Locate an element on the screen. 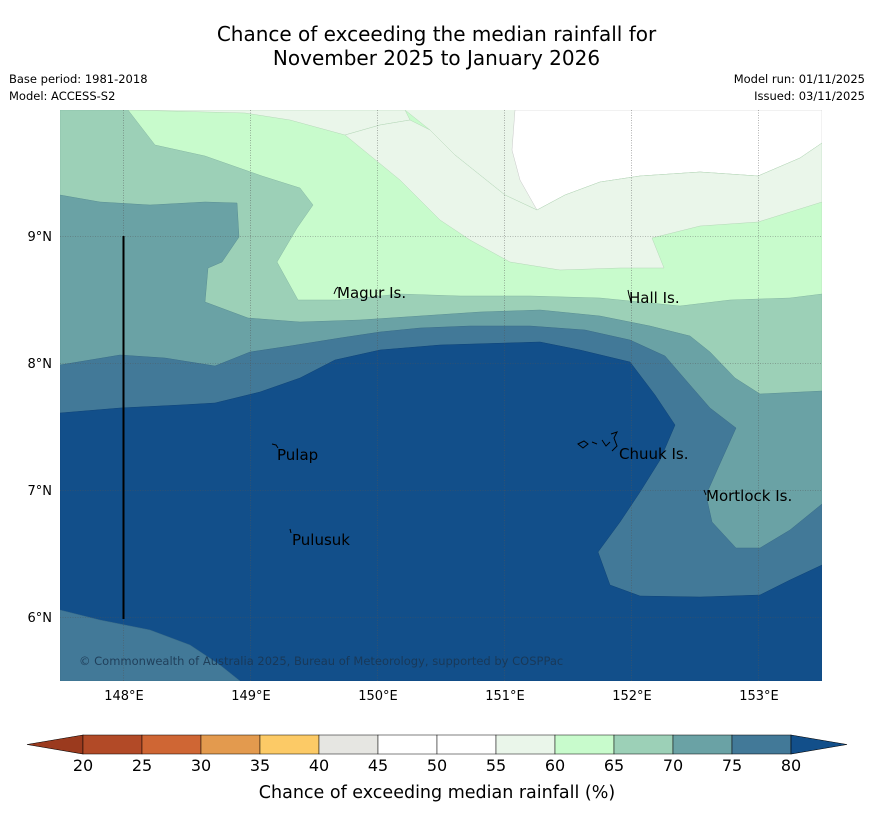 Image resolution: width=873 pixels, height=816 pixels. colorbar-tick: 55 is located at coordinates (496, 765).